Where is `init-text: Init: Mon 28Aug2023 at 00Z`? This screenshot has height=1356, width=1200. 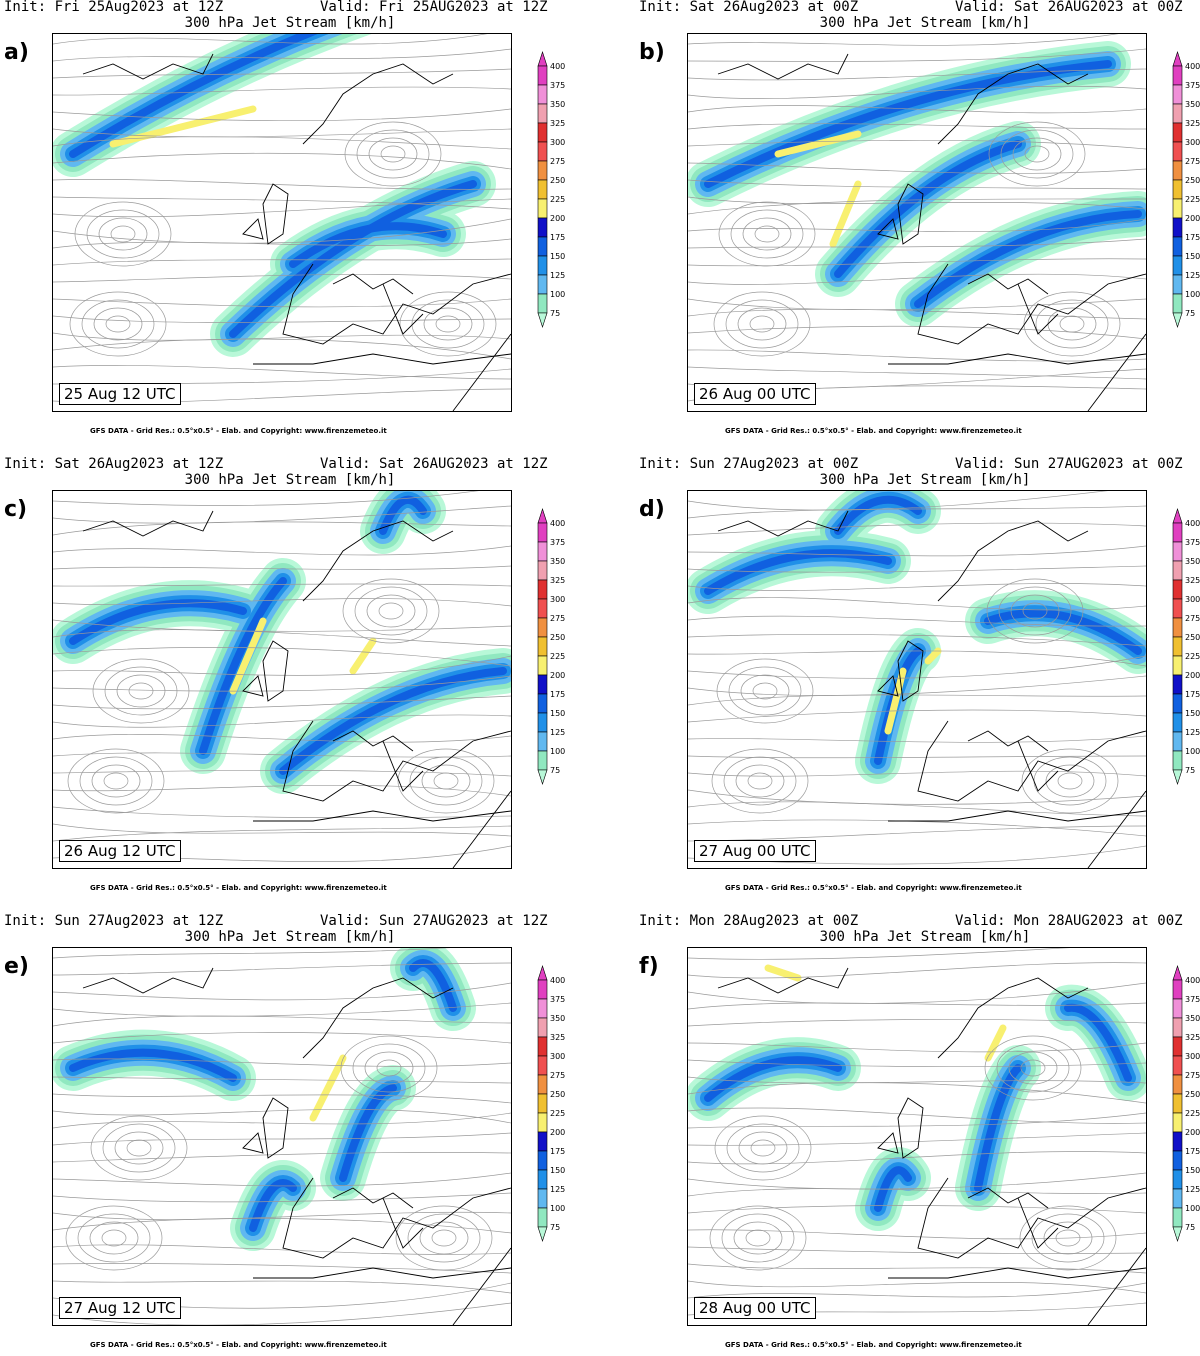 init-text: Init: Mon 28Aug2023 at 00Z is located at coordinates (749, 921).